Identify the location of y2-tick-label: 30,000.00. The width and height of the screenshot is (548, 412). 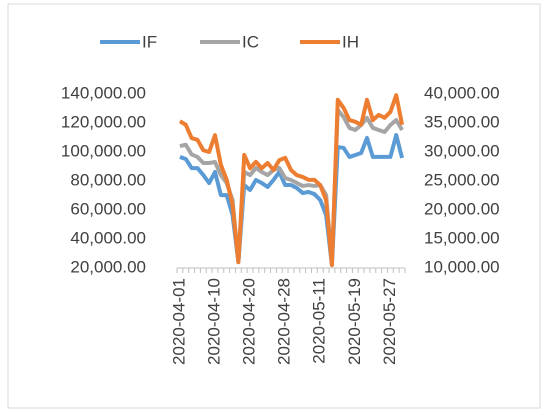
(462, 150).